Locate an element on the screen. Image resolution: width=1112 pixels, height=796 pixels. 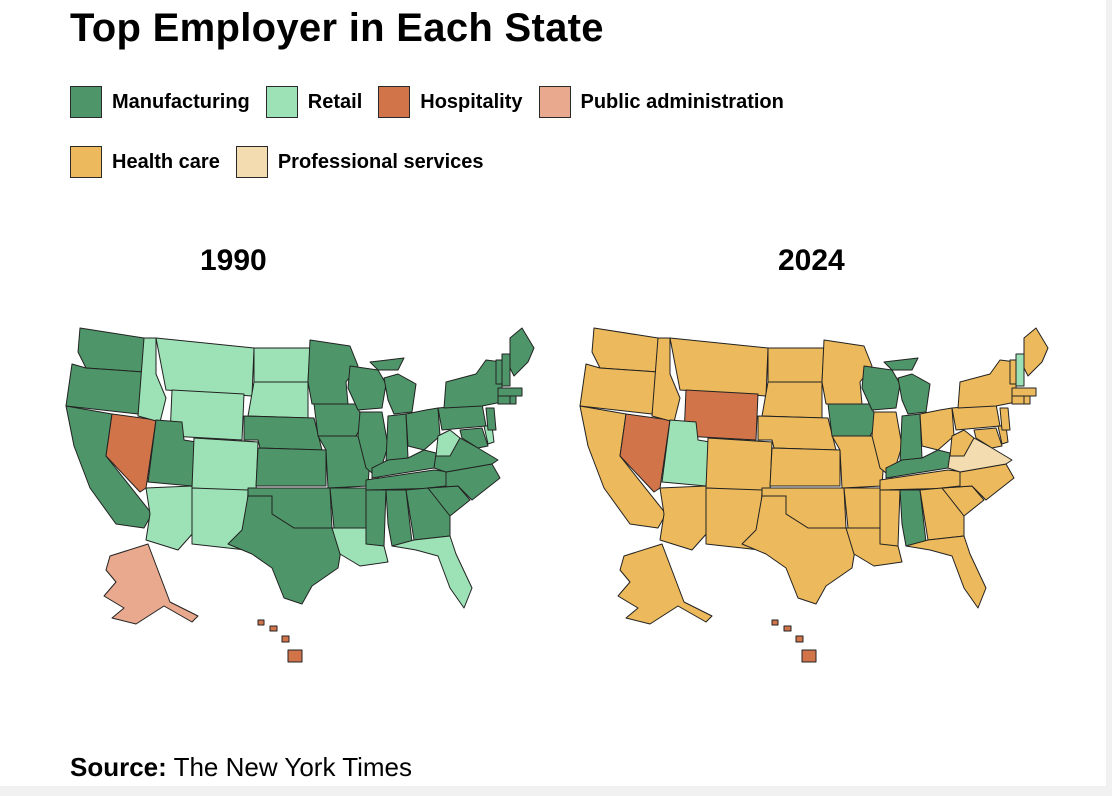
state-ky-2024 is located at coordinates (920, 464).